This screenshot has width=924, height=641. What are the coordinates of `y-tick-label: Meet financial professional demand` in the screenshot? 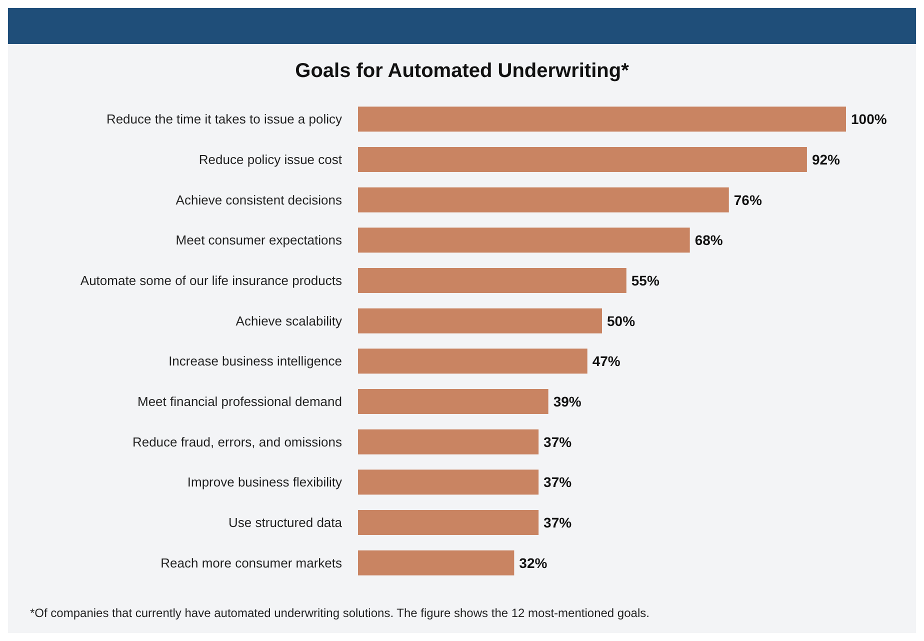 It's located at (239, 401).